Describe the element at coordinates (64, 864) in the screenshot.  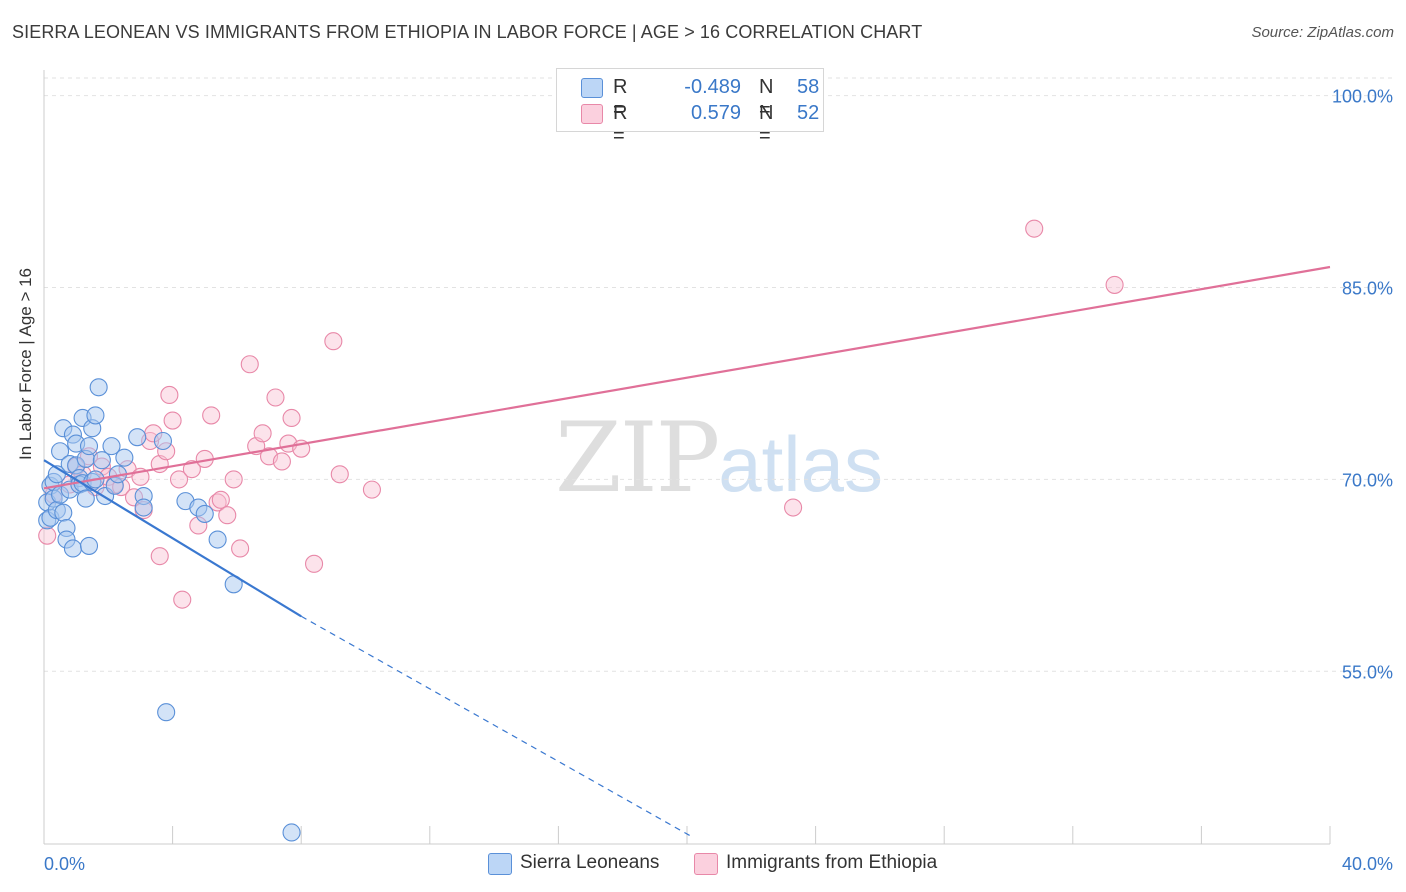
I see `x-tick-label: 0.0%` at that location.